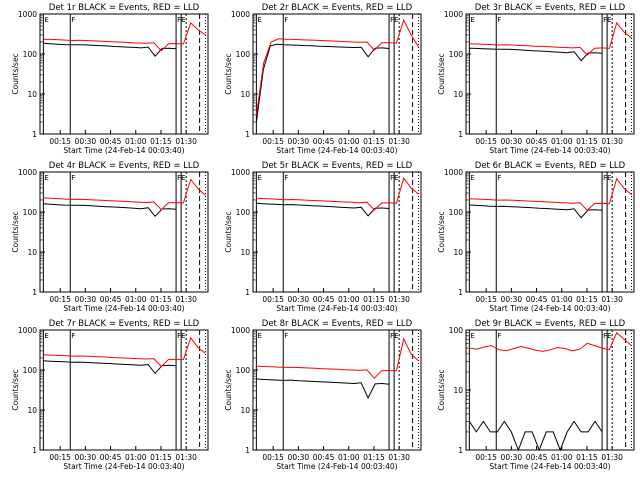  Describe the element at coordinates (607, 178) in the screenshot. I see `panel-6-marker-fe: FE` at that location.